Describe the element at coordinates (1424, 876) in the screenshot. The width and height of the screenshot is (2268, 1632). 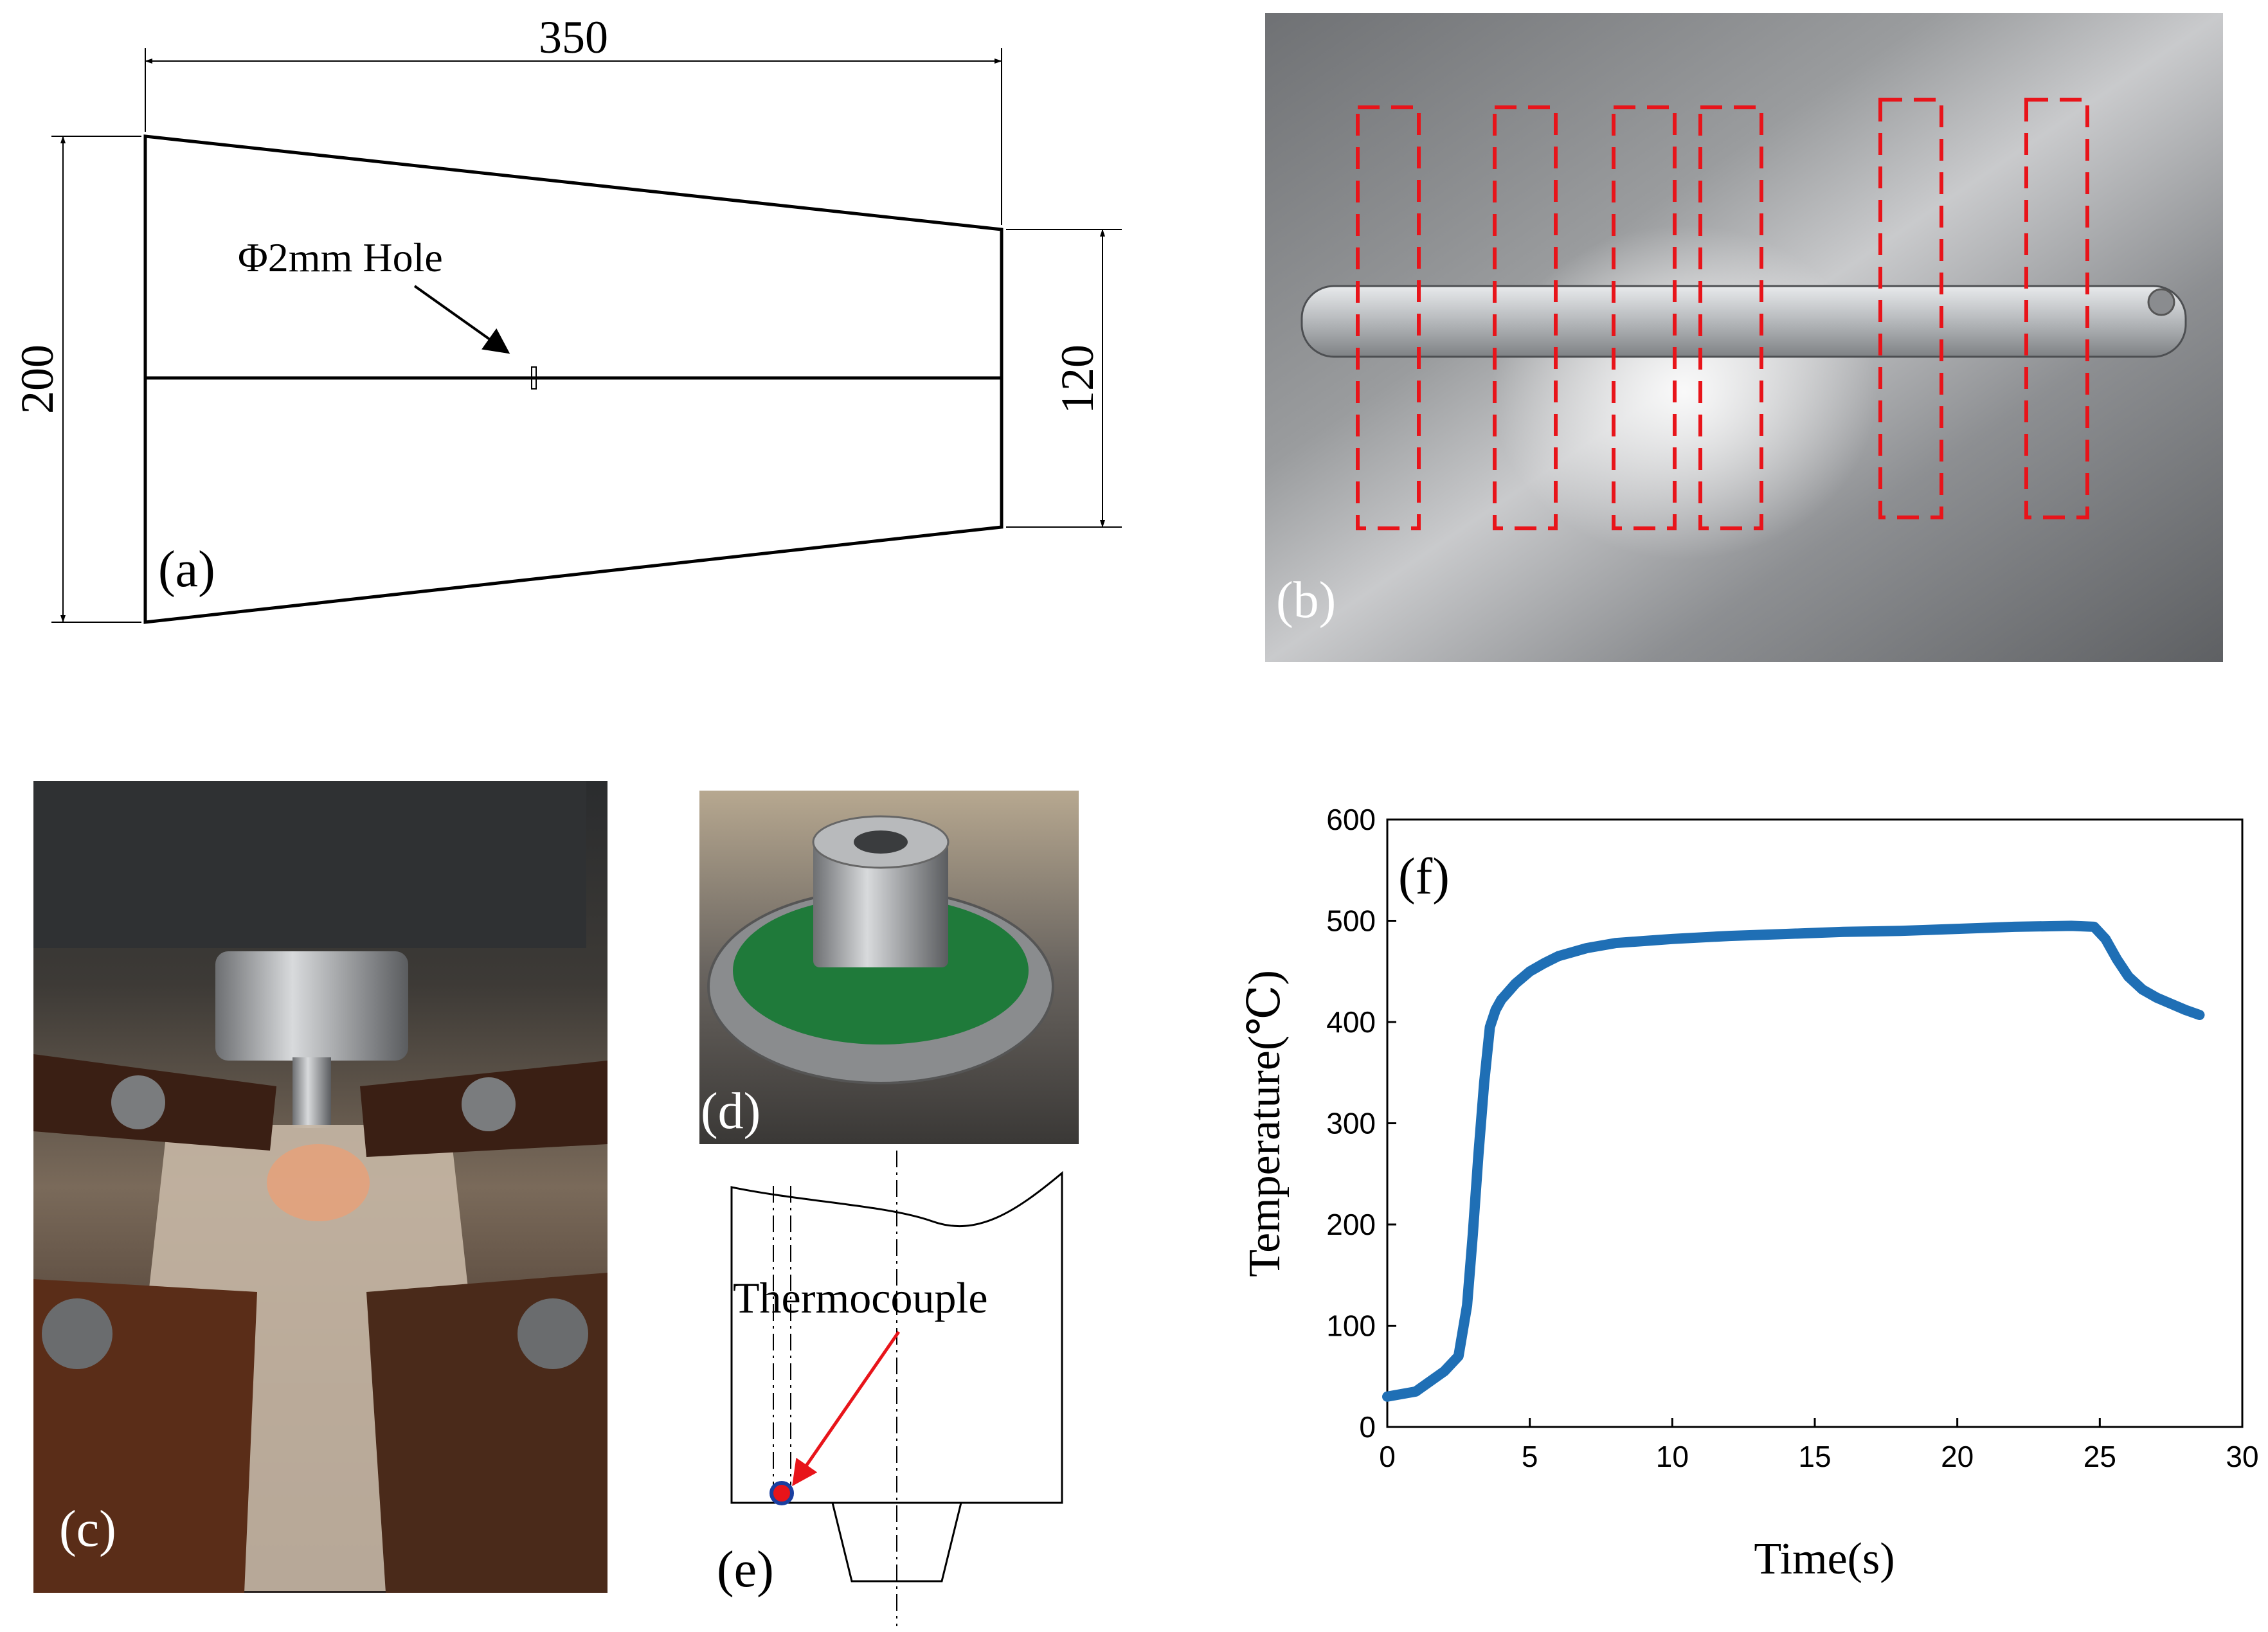
I see `panel-f-label: (f)` at that location.